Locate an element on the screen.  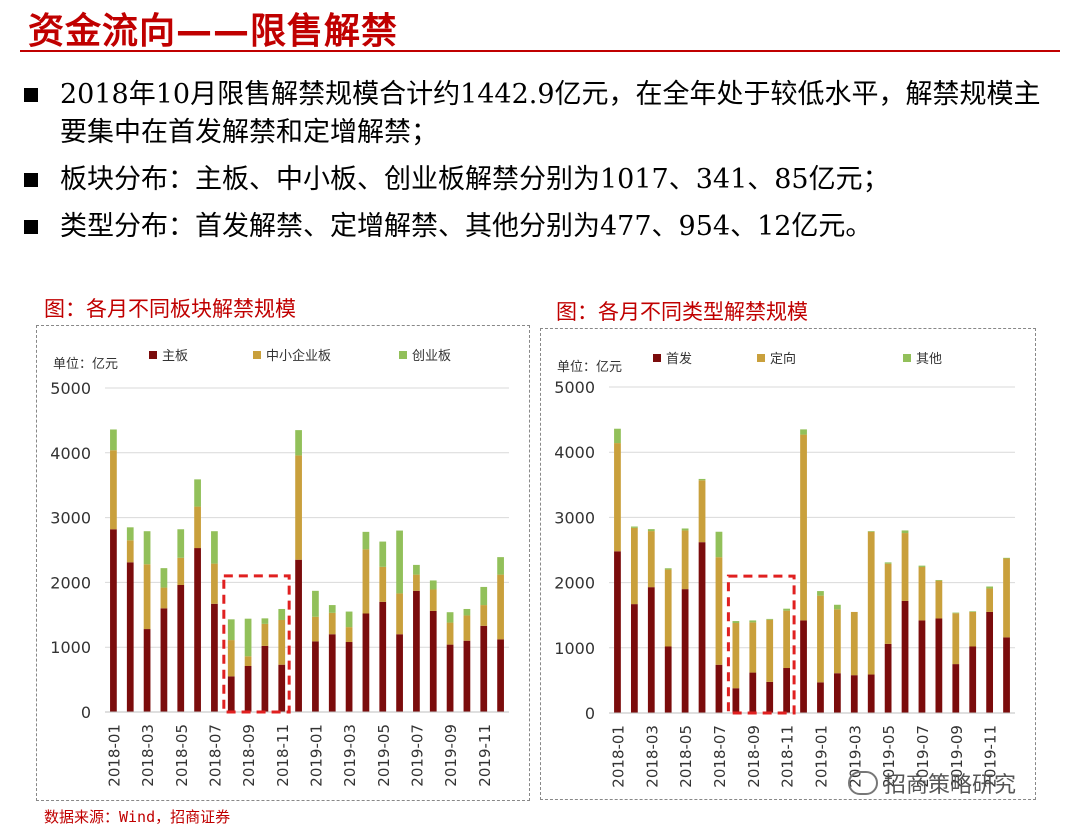
x-tick-label: 2018-01 is located at coordinates (114, 755).